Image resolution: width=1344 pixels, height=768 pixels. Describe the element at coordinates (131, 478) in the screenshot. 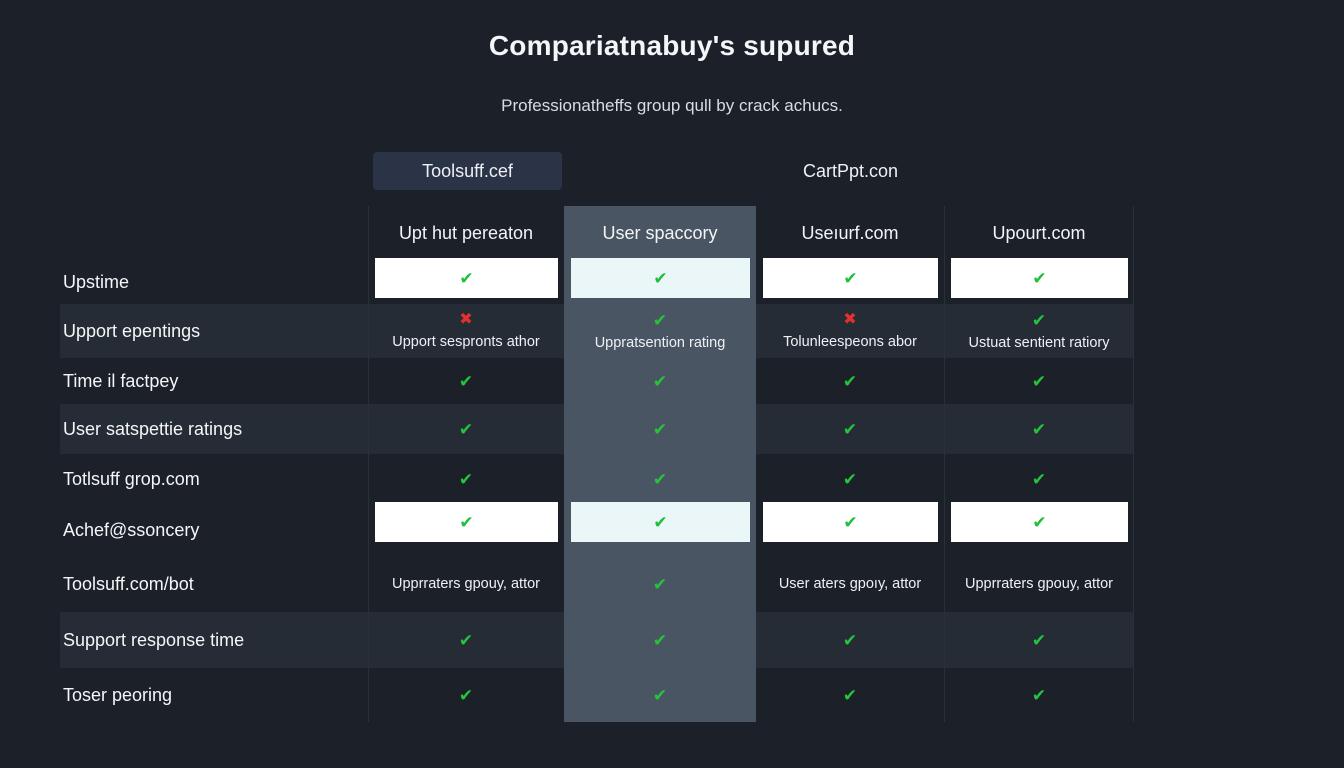

I see `row-label: Totlsuff grop.com` at that location.